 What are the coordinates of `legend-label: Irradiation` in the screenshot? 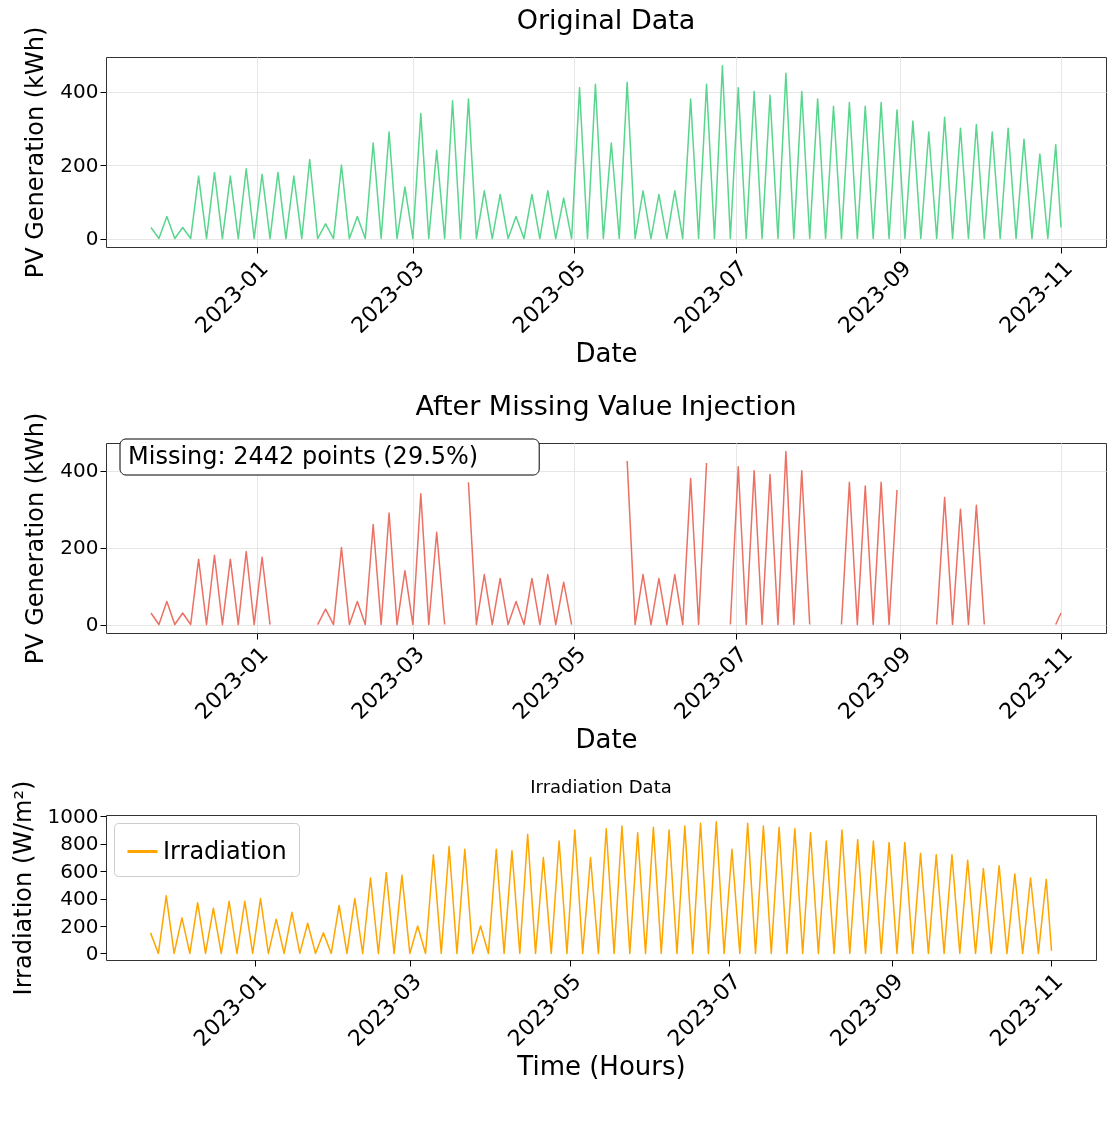 It's located at (225, 850).